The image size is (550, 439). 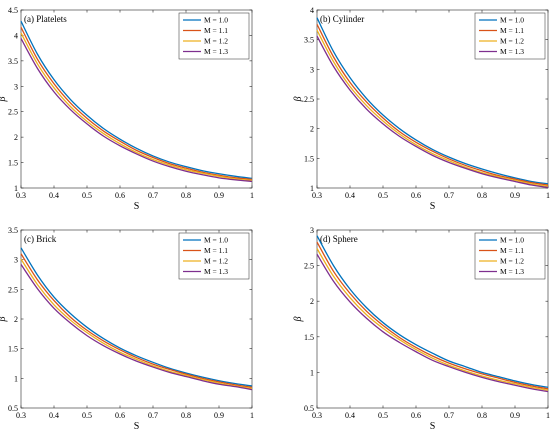 I want to click on y-tick-label: 4.5, so click(x=13, y=10).